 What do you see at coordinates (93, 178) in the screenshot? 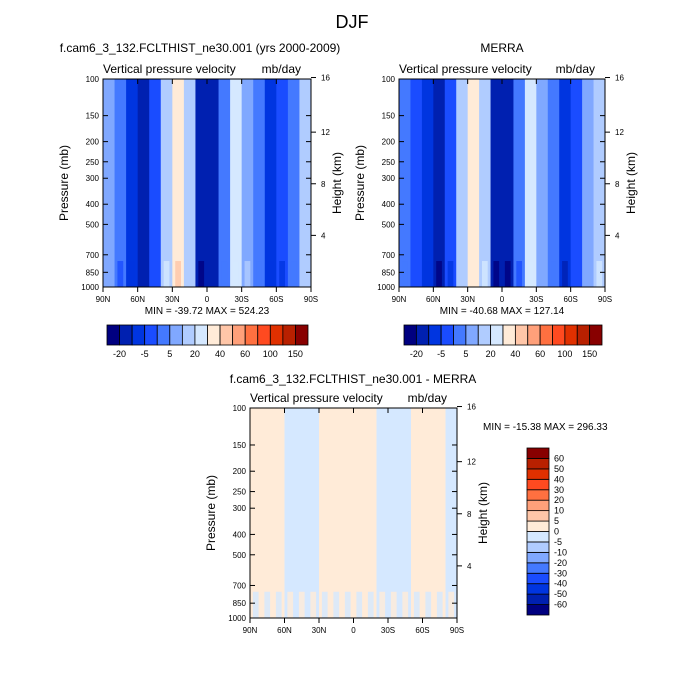
I see `y-tick-label: 300` at bounding box center [93, 178].